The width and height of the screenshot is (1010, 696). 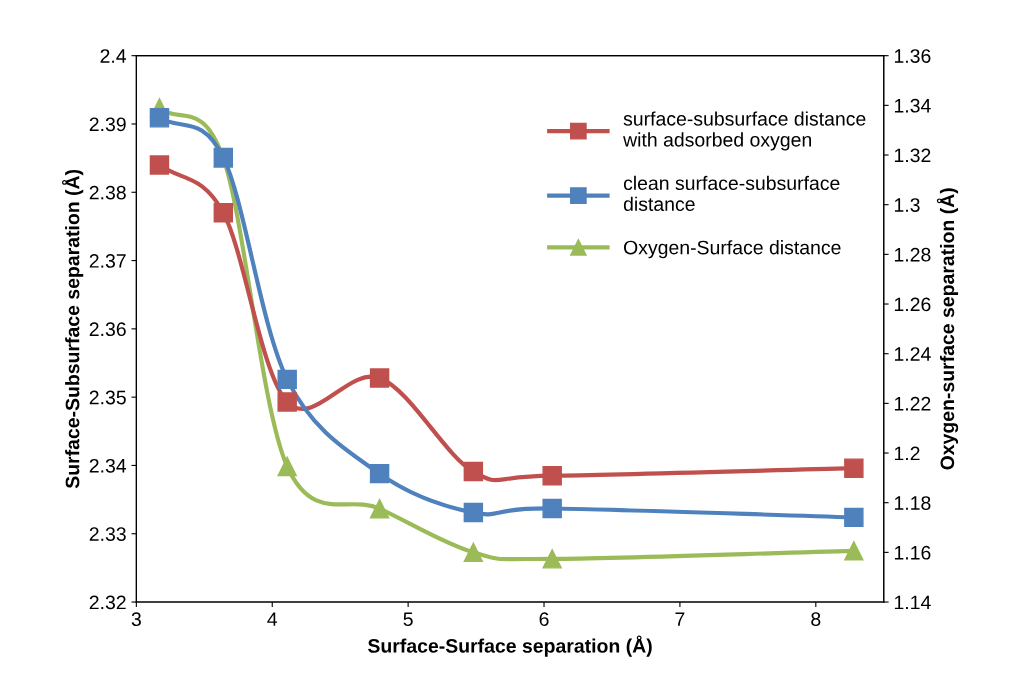 What do you see at coordinates (107, 329) in the screenshot?
I see `y-tick-label: 2.36` at bounding box center [107, 329].